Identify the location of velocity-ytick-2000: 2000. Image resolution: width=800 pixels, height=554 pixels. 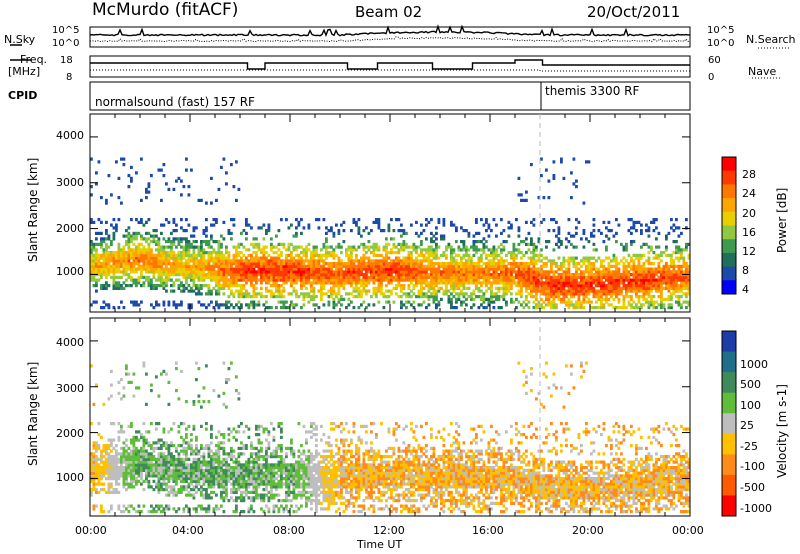
(70, 433).